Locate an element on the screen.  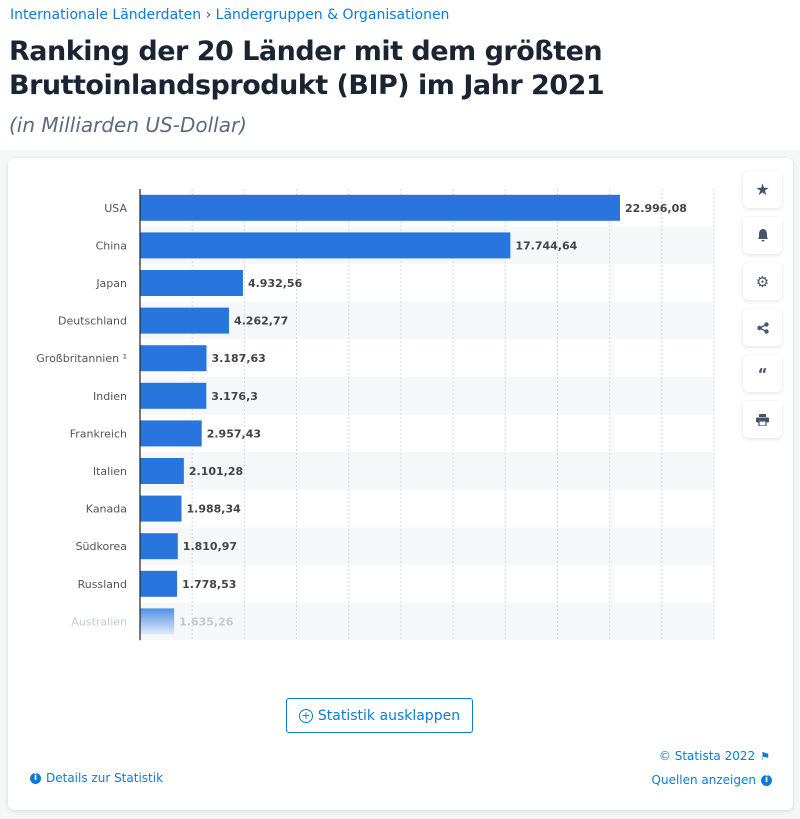
details-label: Details zur Statistik is located at coordinates (105, 778).